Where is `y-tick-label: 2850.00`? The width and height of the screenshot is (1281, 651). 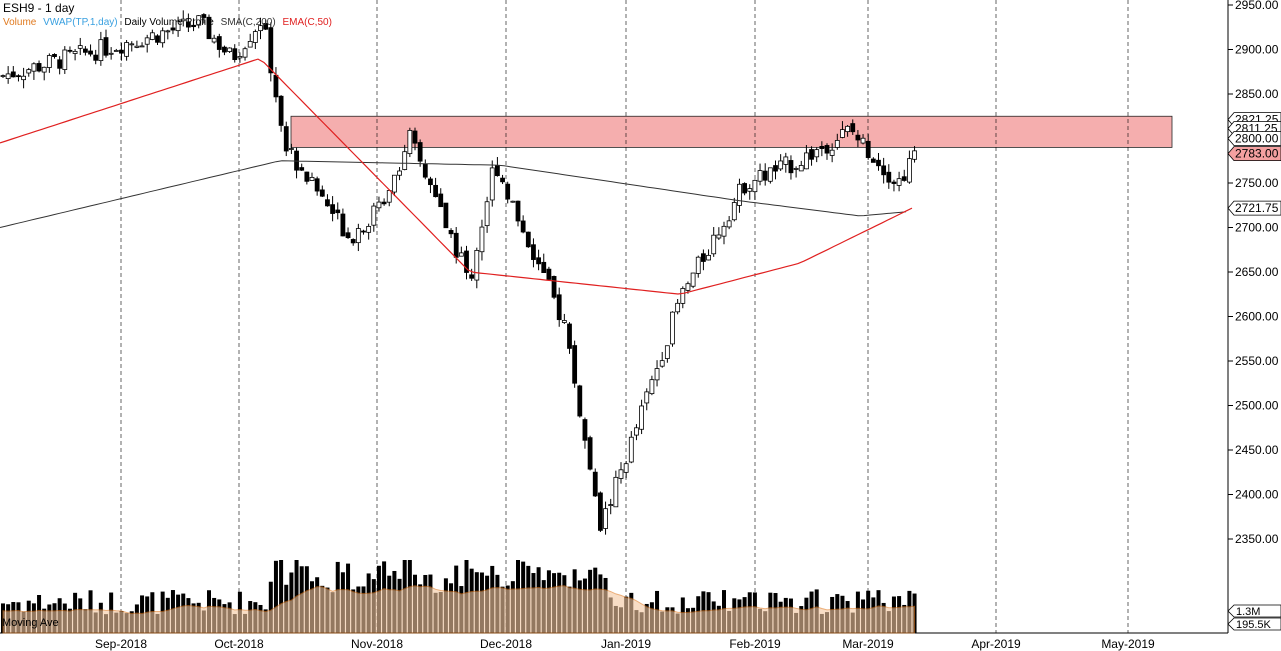 y-tick-label: 2850.00 is located at coordinates (1257, 94).